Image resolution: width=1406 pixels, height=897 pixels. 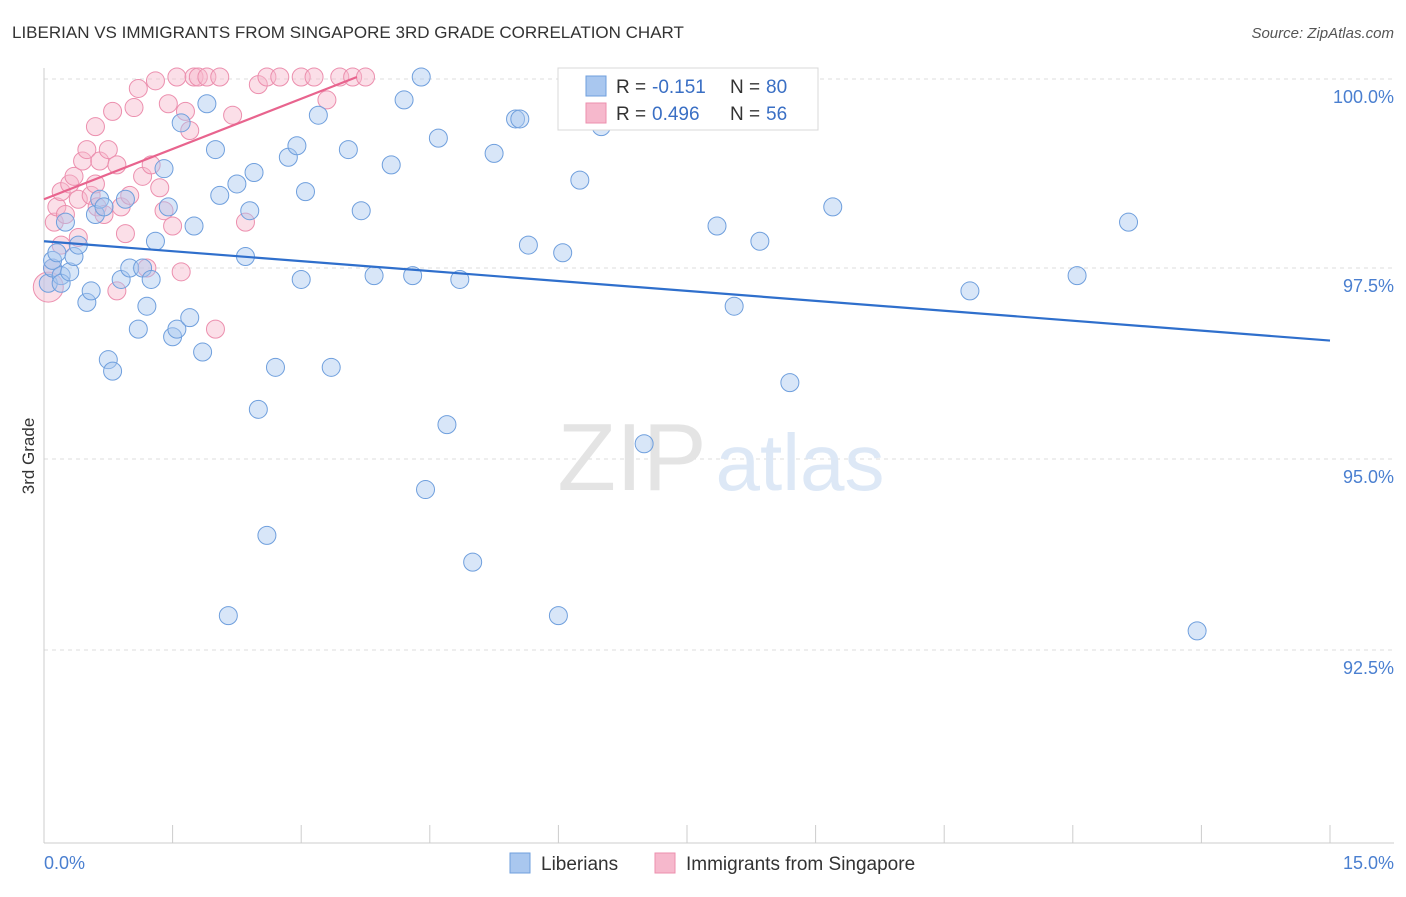 I want to click on bottom-legend-label-singapore: Immigrants from Singapore, so click(x=800, y=864).